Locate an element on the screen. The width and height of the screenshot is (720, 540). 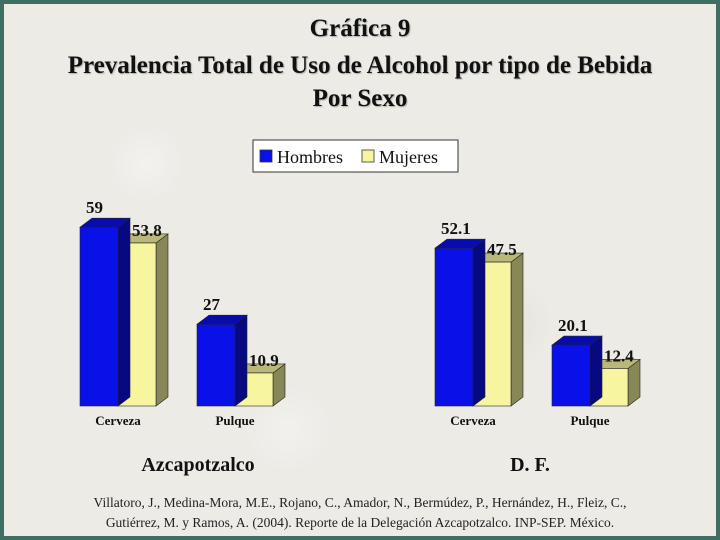
legend-label-mujeres: Mujeres is located at coordinates (408, 157).